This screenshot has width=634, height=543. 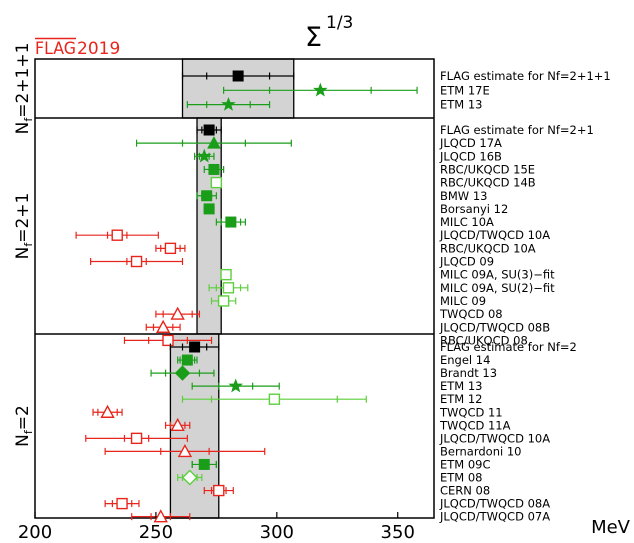 What do you see at coordinates (177, 424) in the screenshot?
I see `data-point-twqcd-11a` at bounding box center [177, 424].